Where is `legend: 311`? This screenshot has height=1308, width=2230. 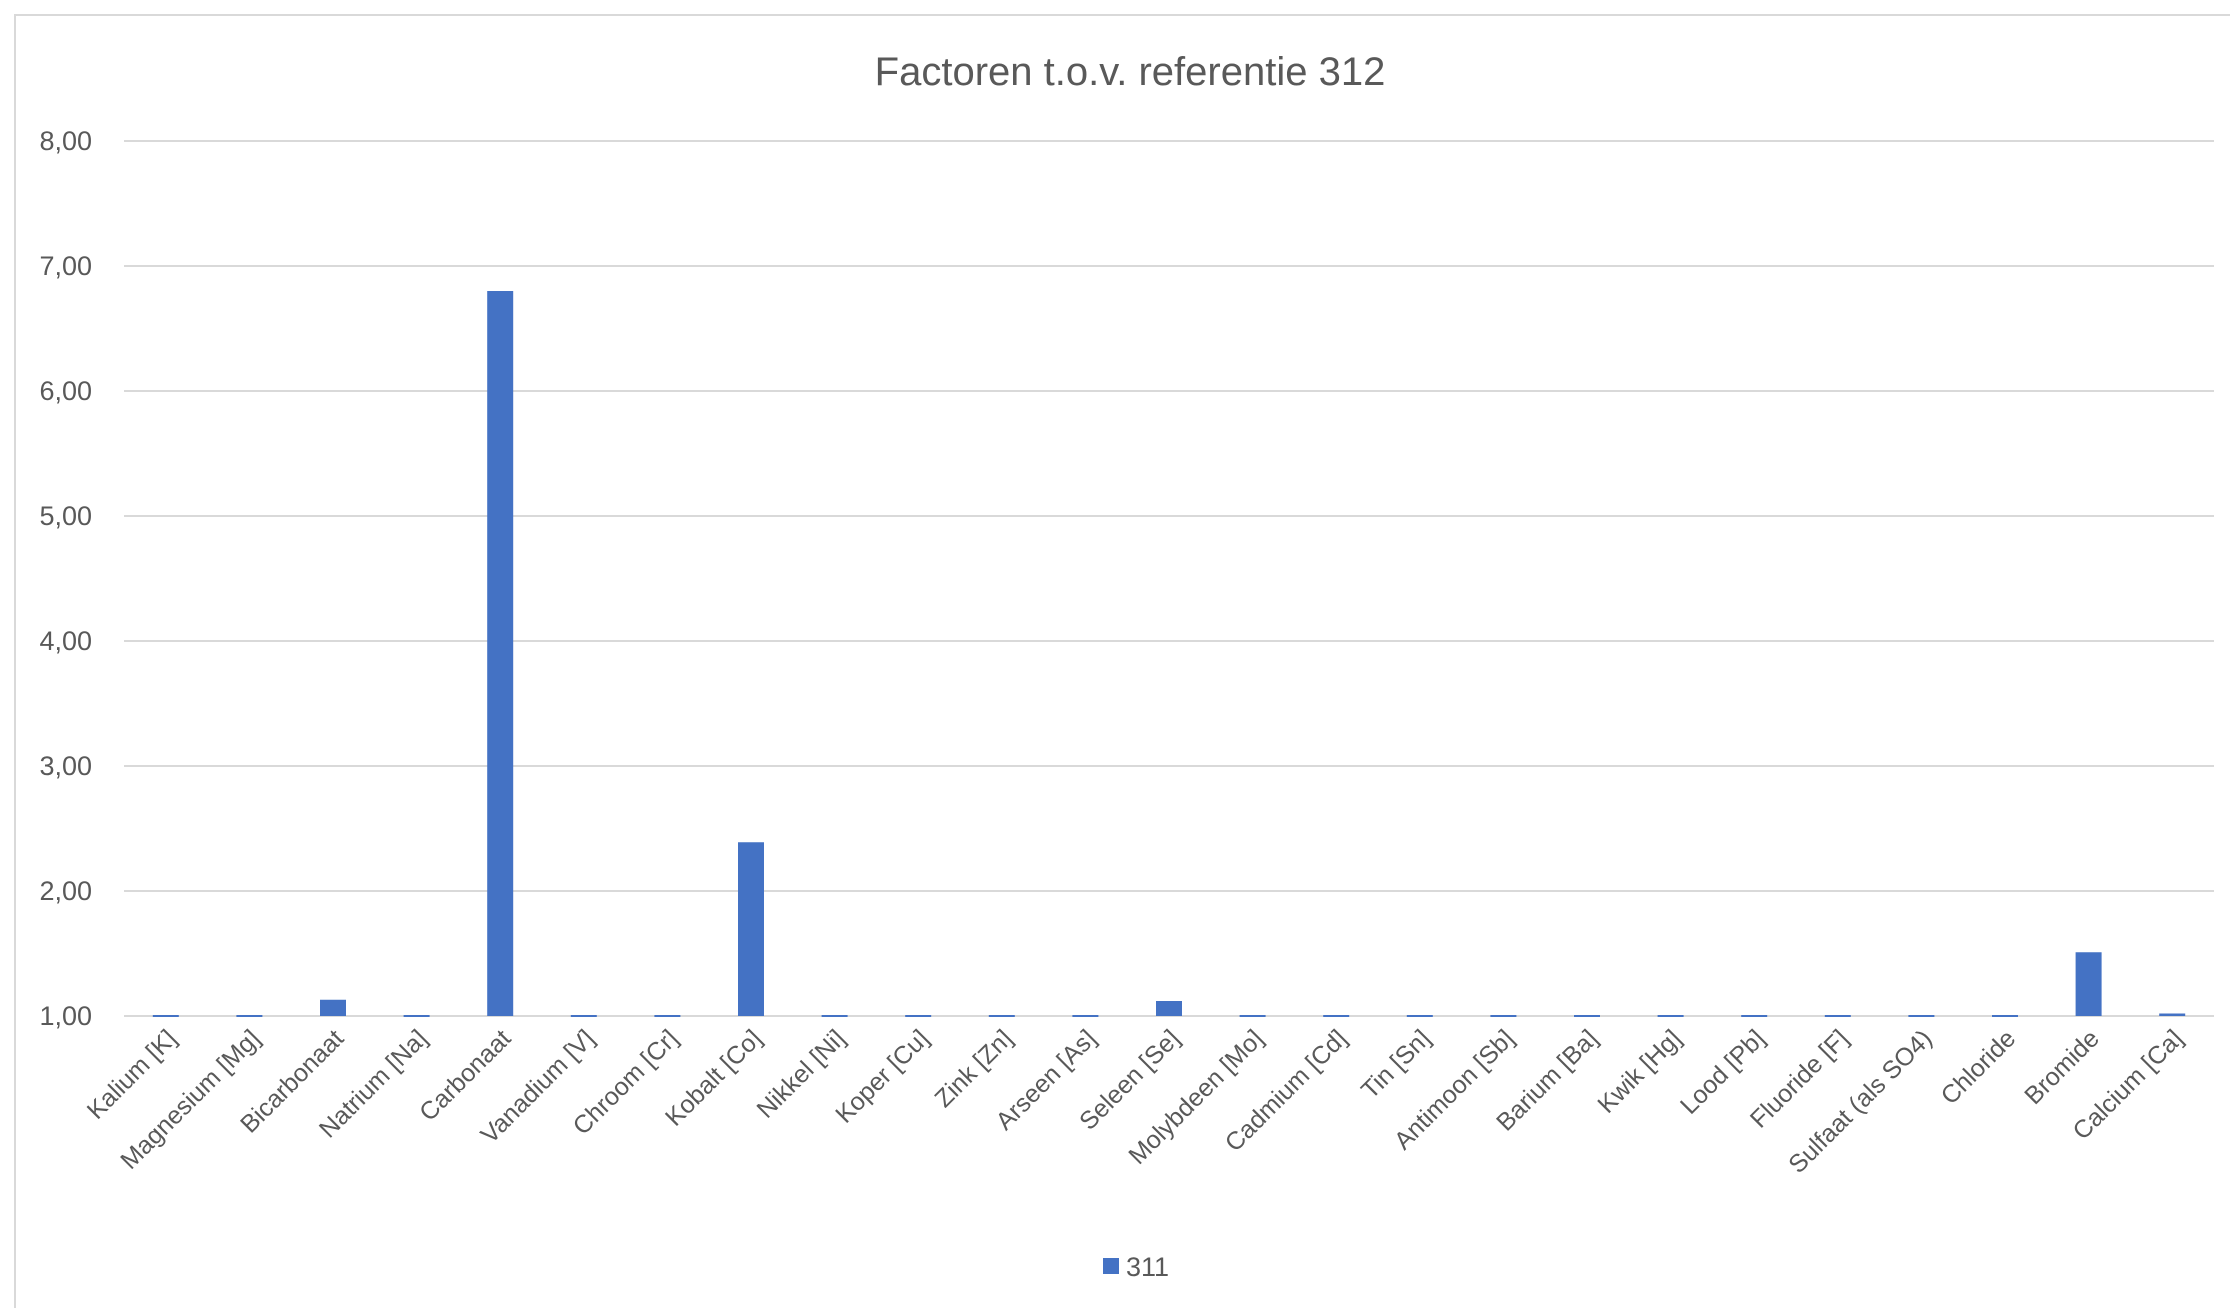 legend: 311 is located at coordinates (1136, 1267).